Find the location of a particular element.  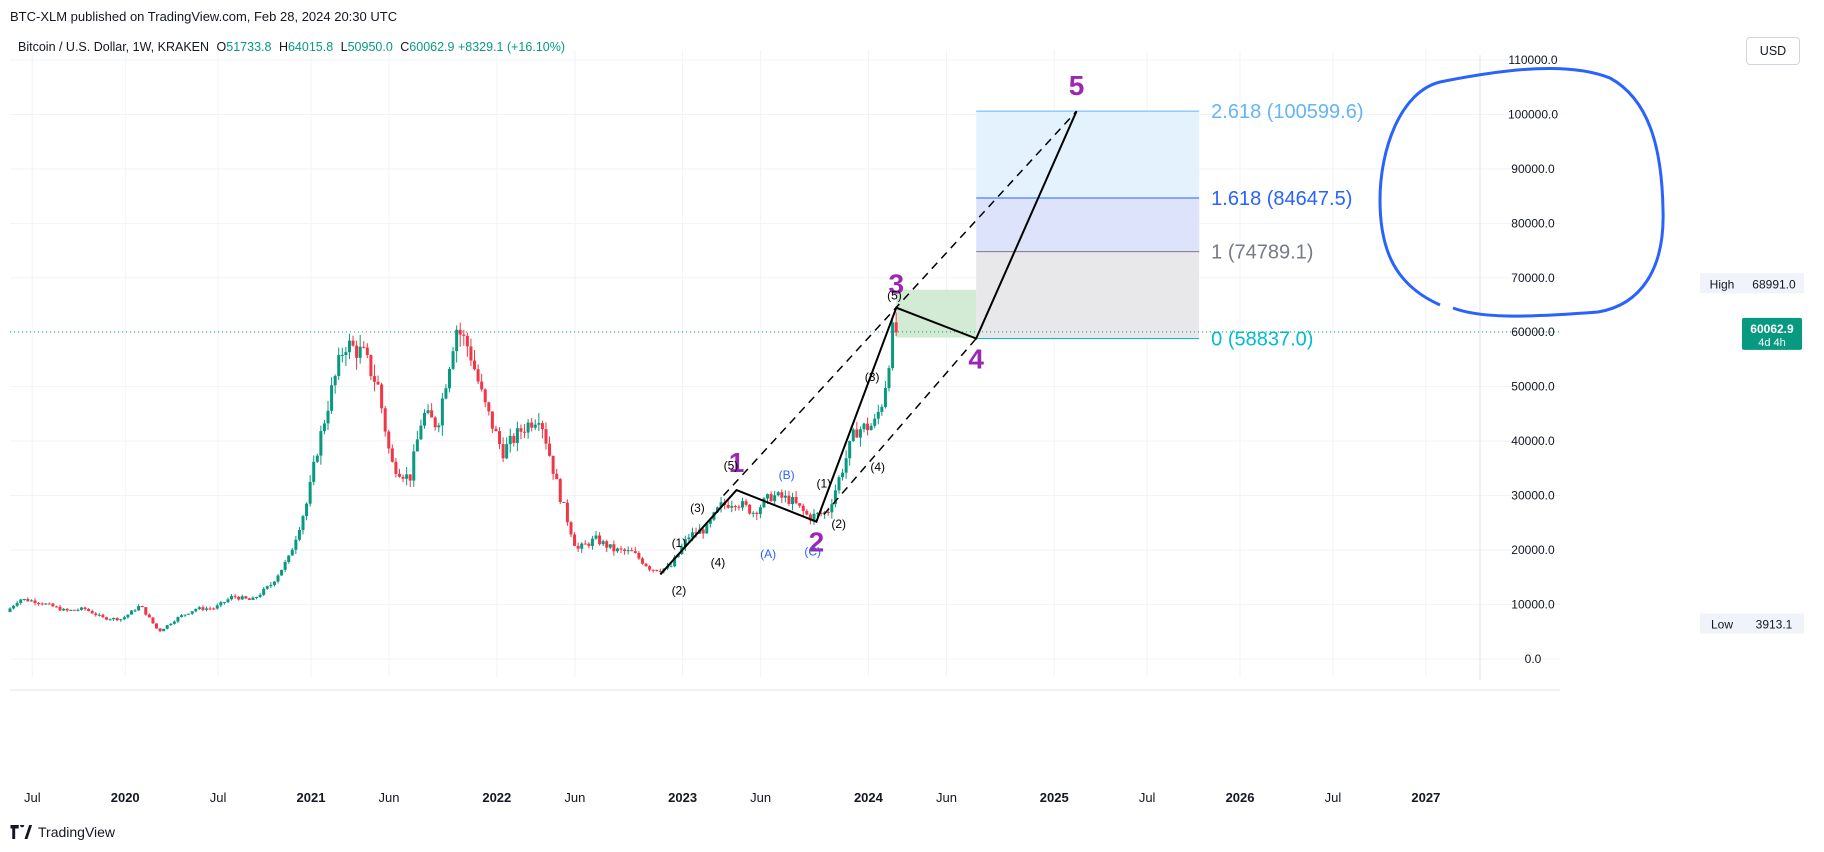

x-tick-label: 2020 is located at coordinates (125, 797).